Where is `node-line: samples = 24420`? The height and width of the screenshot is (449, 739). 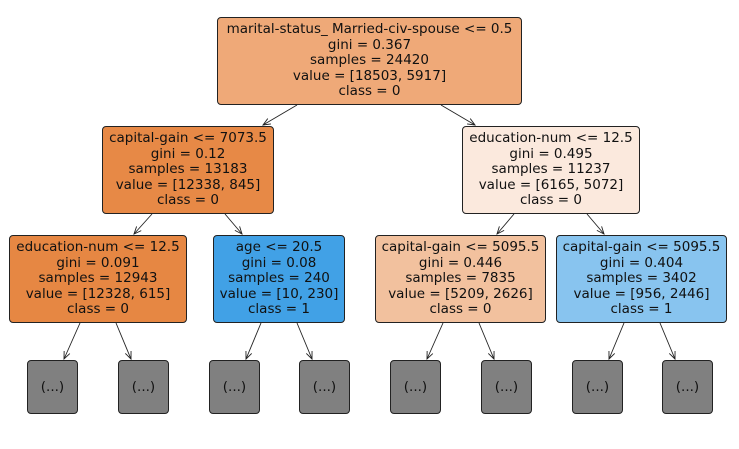 node-line: samples = 24420 is located at coordinates (369, 60).